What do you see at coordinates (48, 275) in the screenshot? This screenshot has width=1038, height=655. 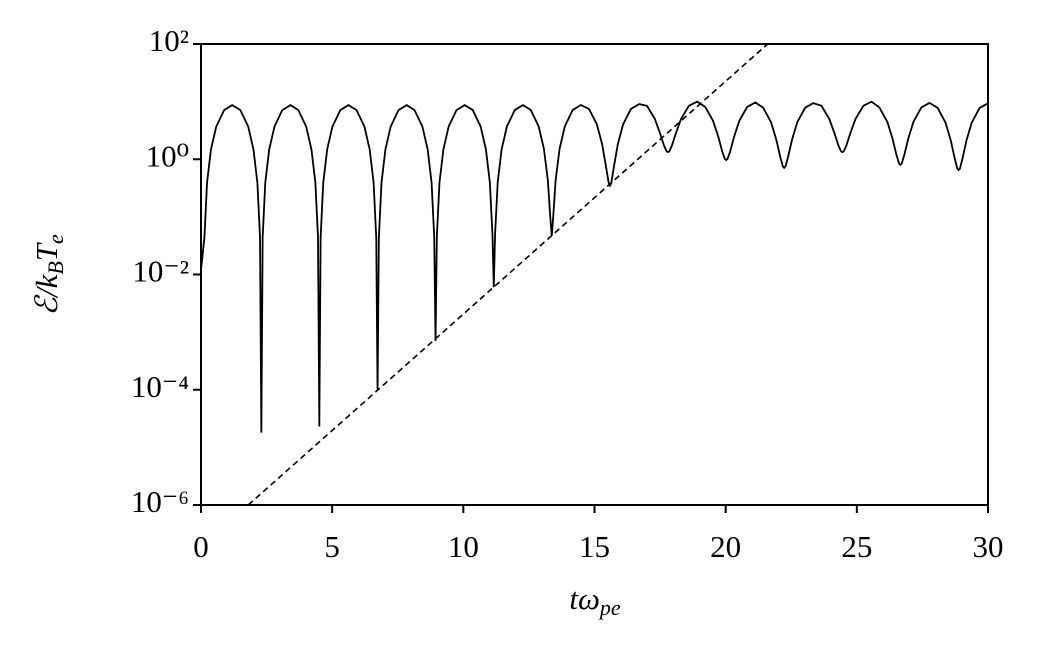 I see `y-axis-label: ℰ/kBTe` at bounding box center [48, 275].